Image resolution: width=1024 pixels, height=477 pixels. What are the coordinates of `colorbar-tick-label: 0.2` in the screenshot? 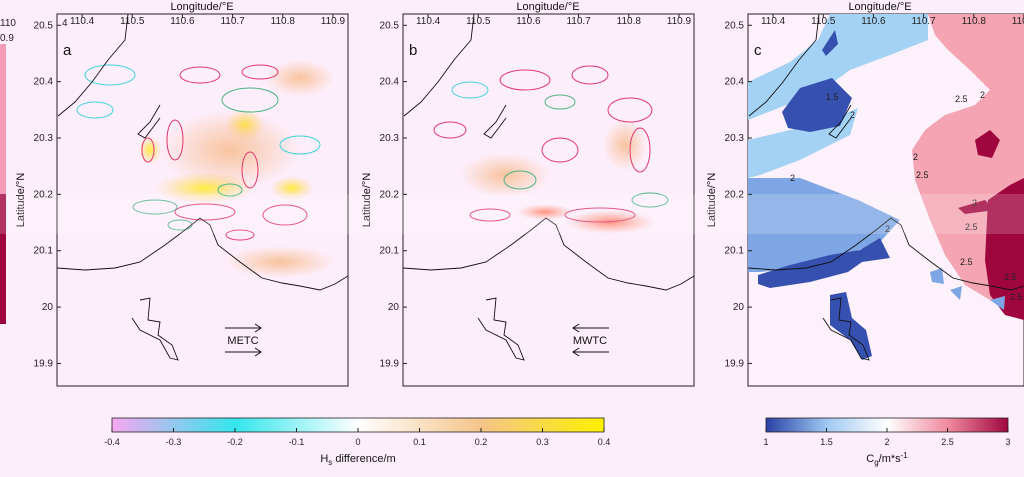 It's located at (481, 442).